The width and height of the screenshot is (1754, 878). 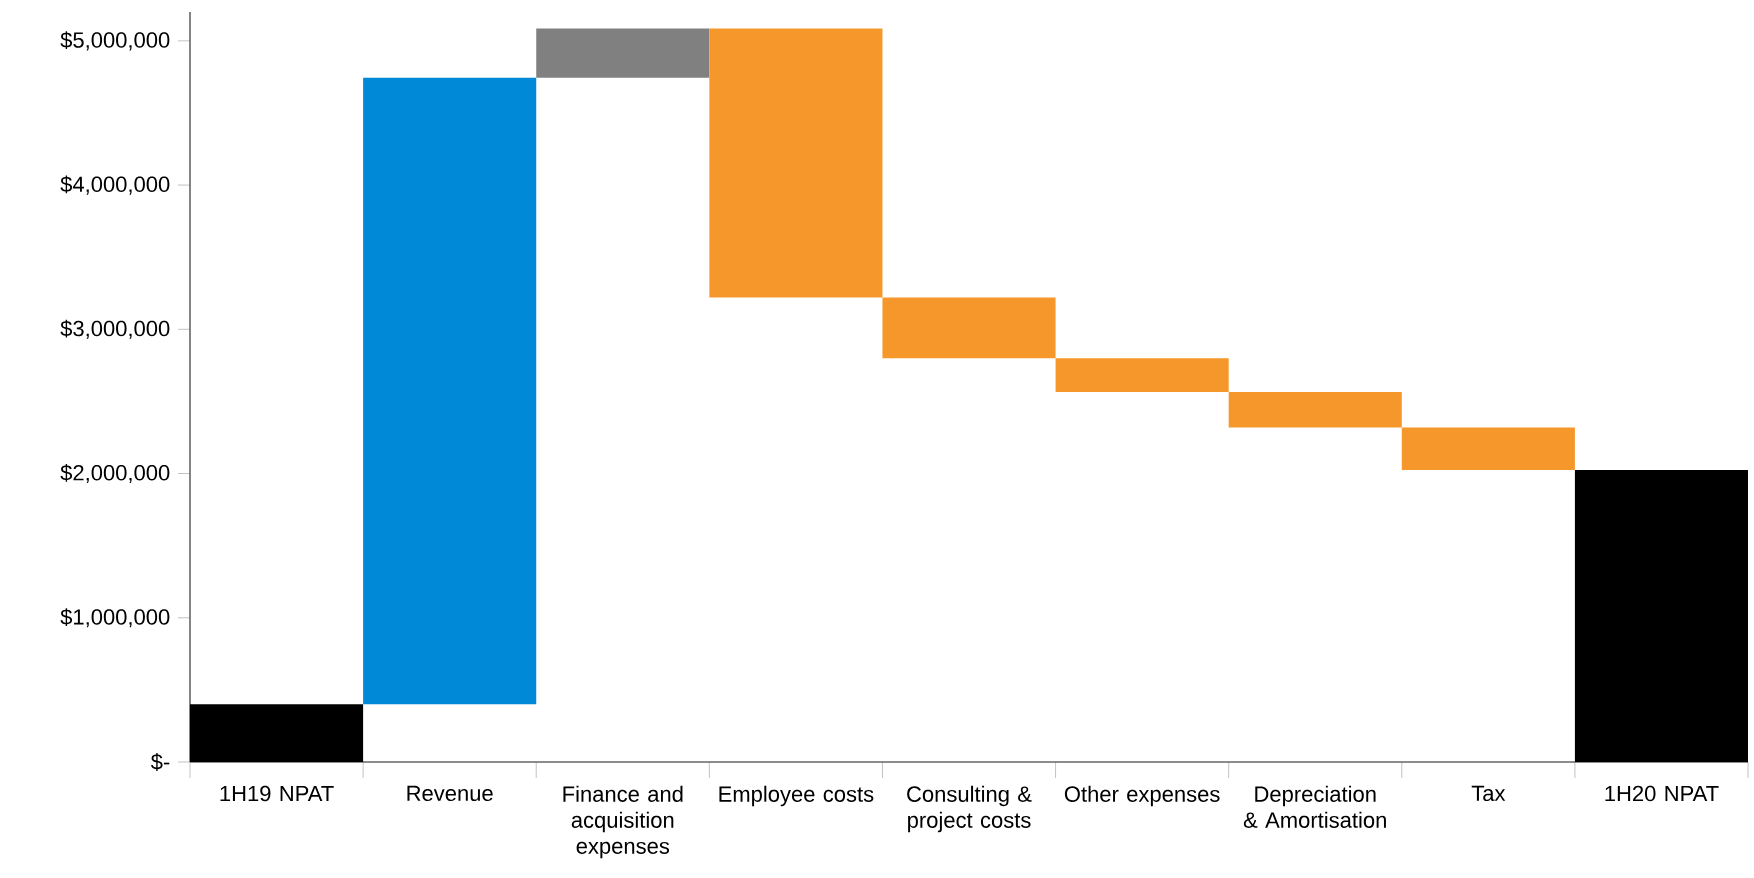 I want to click on x-tick-label: Other expenses, so click(x=1142, y=796).